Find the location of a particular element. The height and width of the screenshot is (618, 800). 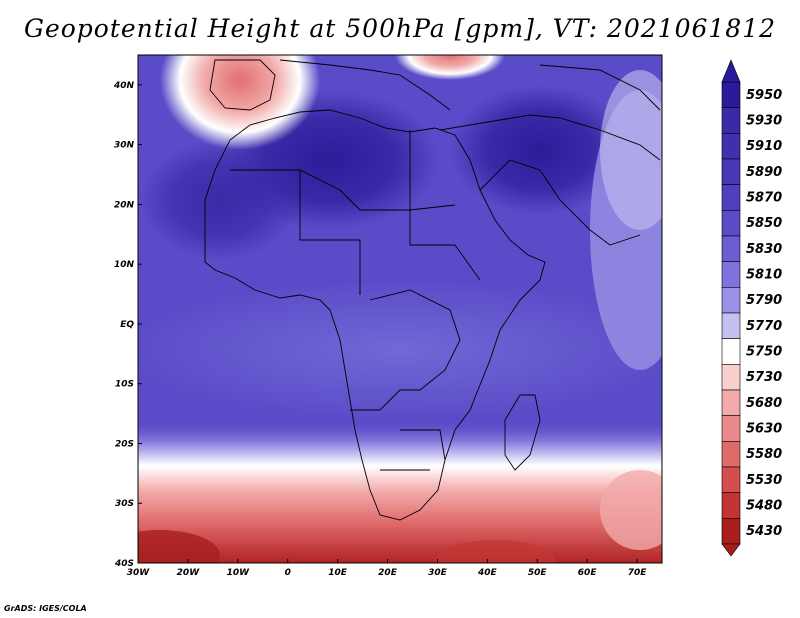

colorbar-label: 5810 is located at coordinates (764, 275).